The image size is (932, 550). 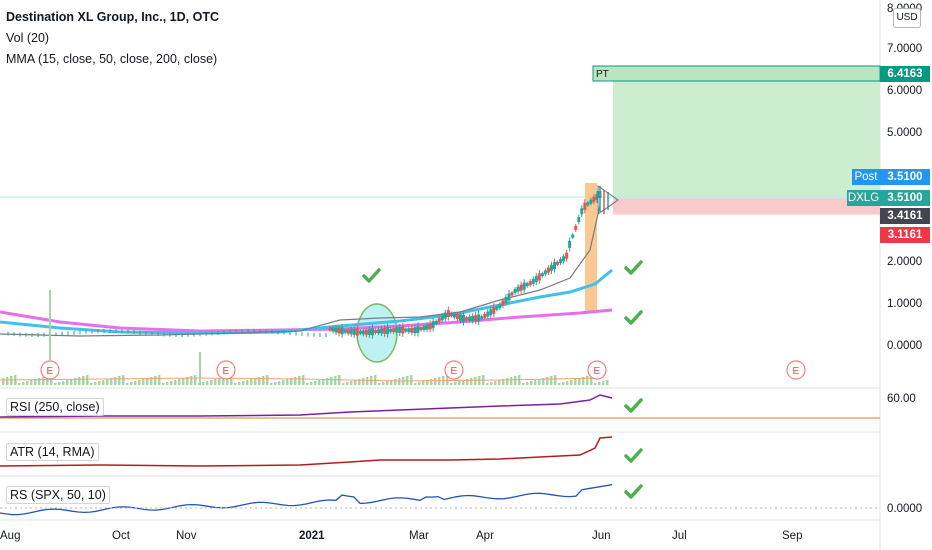 What do you see at coordinates (306, 406) in the screenshot?
I see `rsi-line` at bounding box center [306, 406].